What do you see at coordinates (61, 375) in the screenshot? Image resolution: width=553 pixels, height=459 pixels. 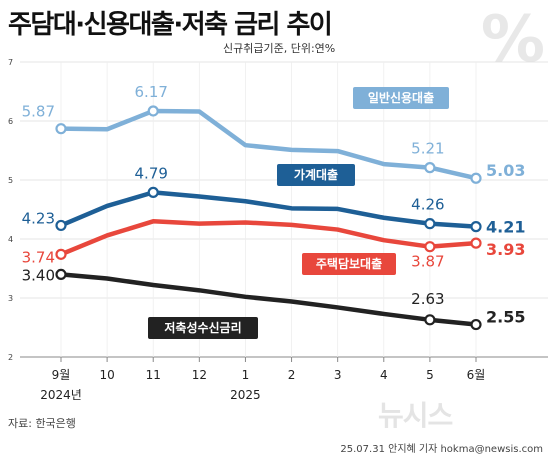 I see `x-tick-label: 9월` at bounding box center [61, 375].